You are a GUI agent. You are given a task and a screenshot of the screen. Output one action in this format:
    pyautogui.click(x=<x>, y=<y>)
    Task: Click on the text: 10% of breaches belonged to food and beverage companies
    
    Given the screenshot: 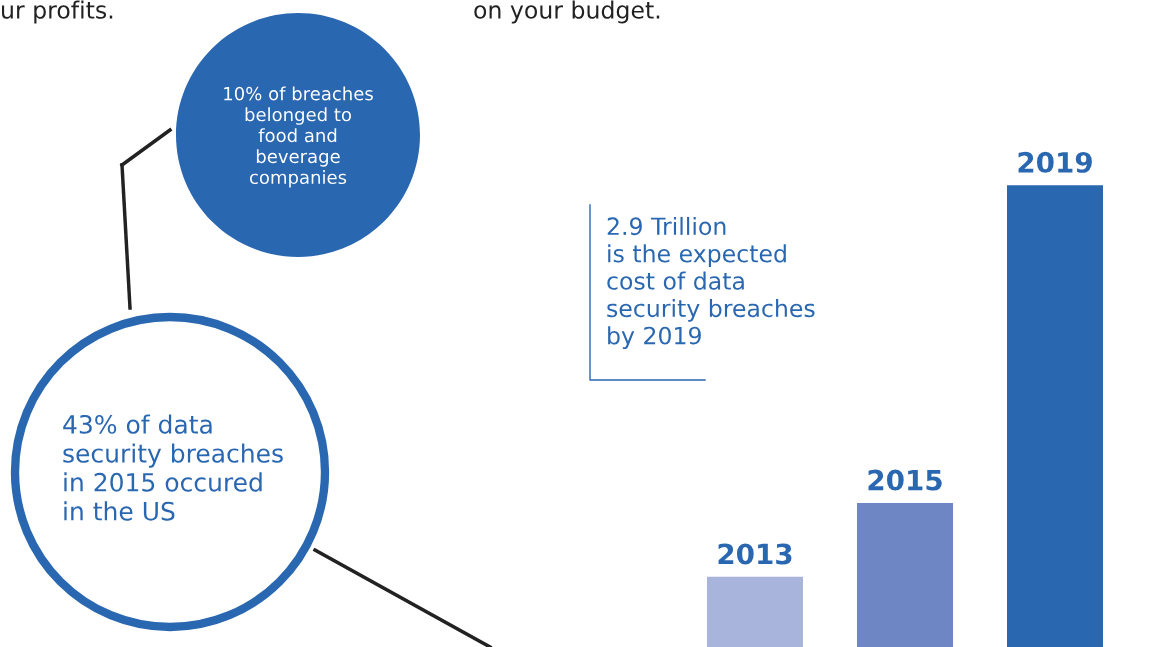 What is the action you would take?
    pyautogui.click(x=298, y=137)
    